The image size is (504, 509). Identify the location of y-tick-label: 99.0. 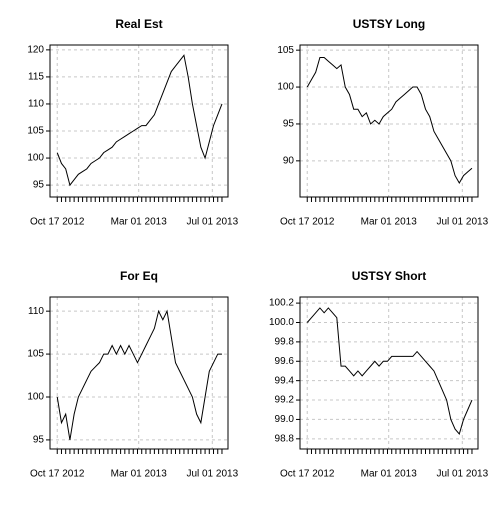
(285, 419).